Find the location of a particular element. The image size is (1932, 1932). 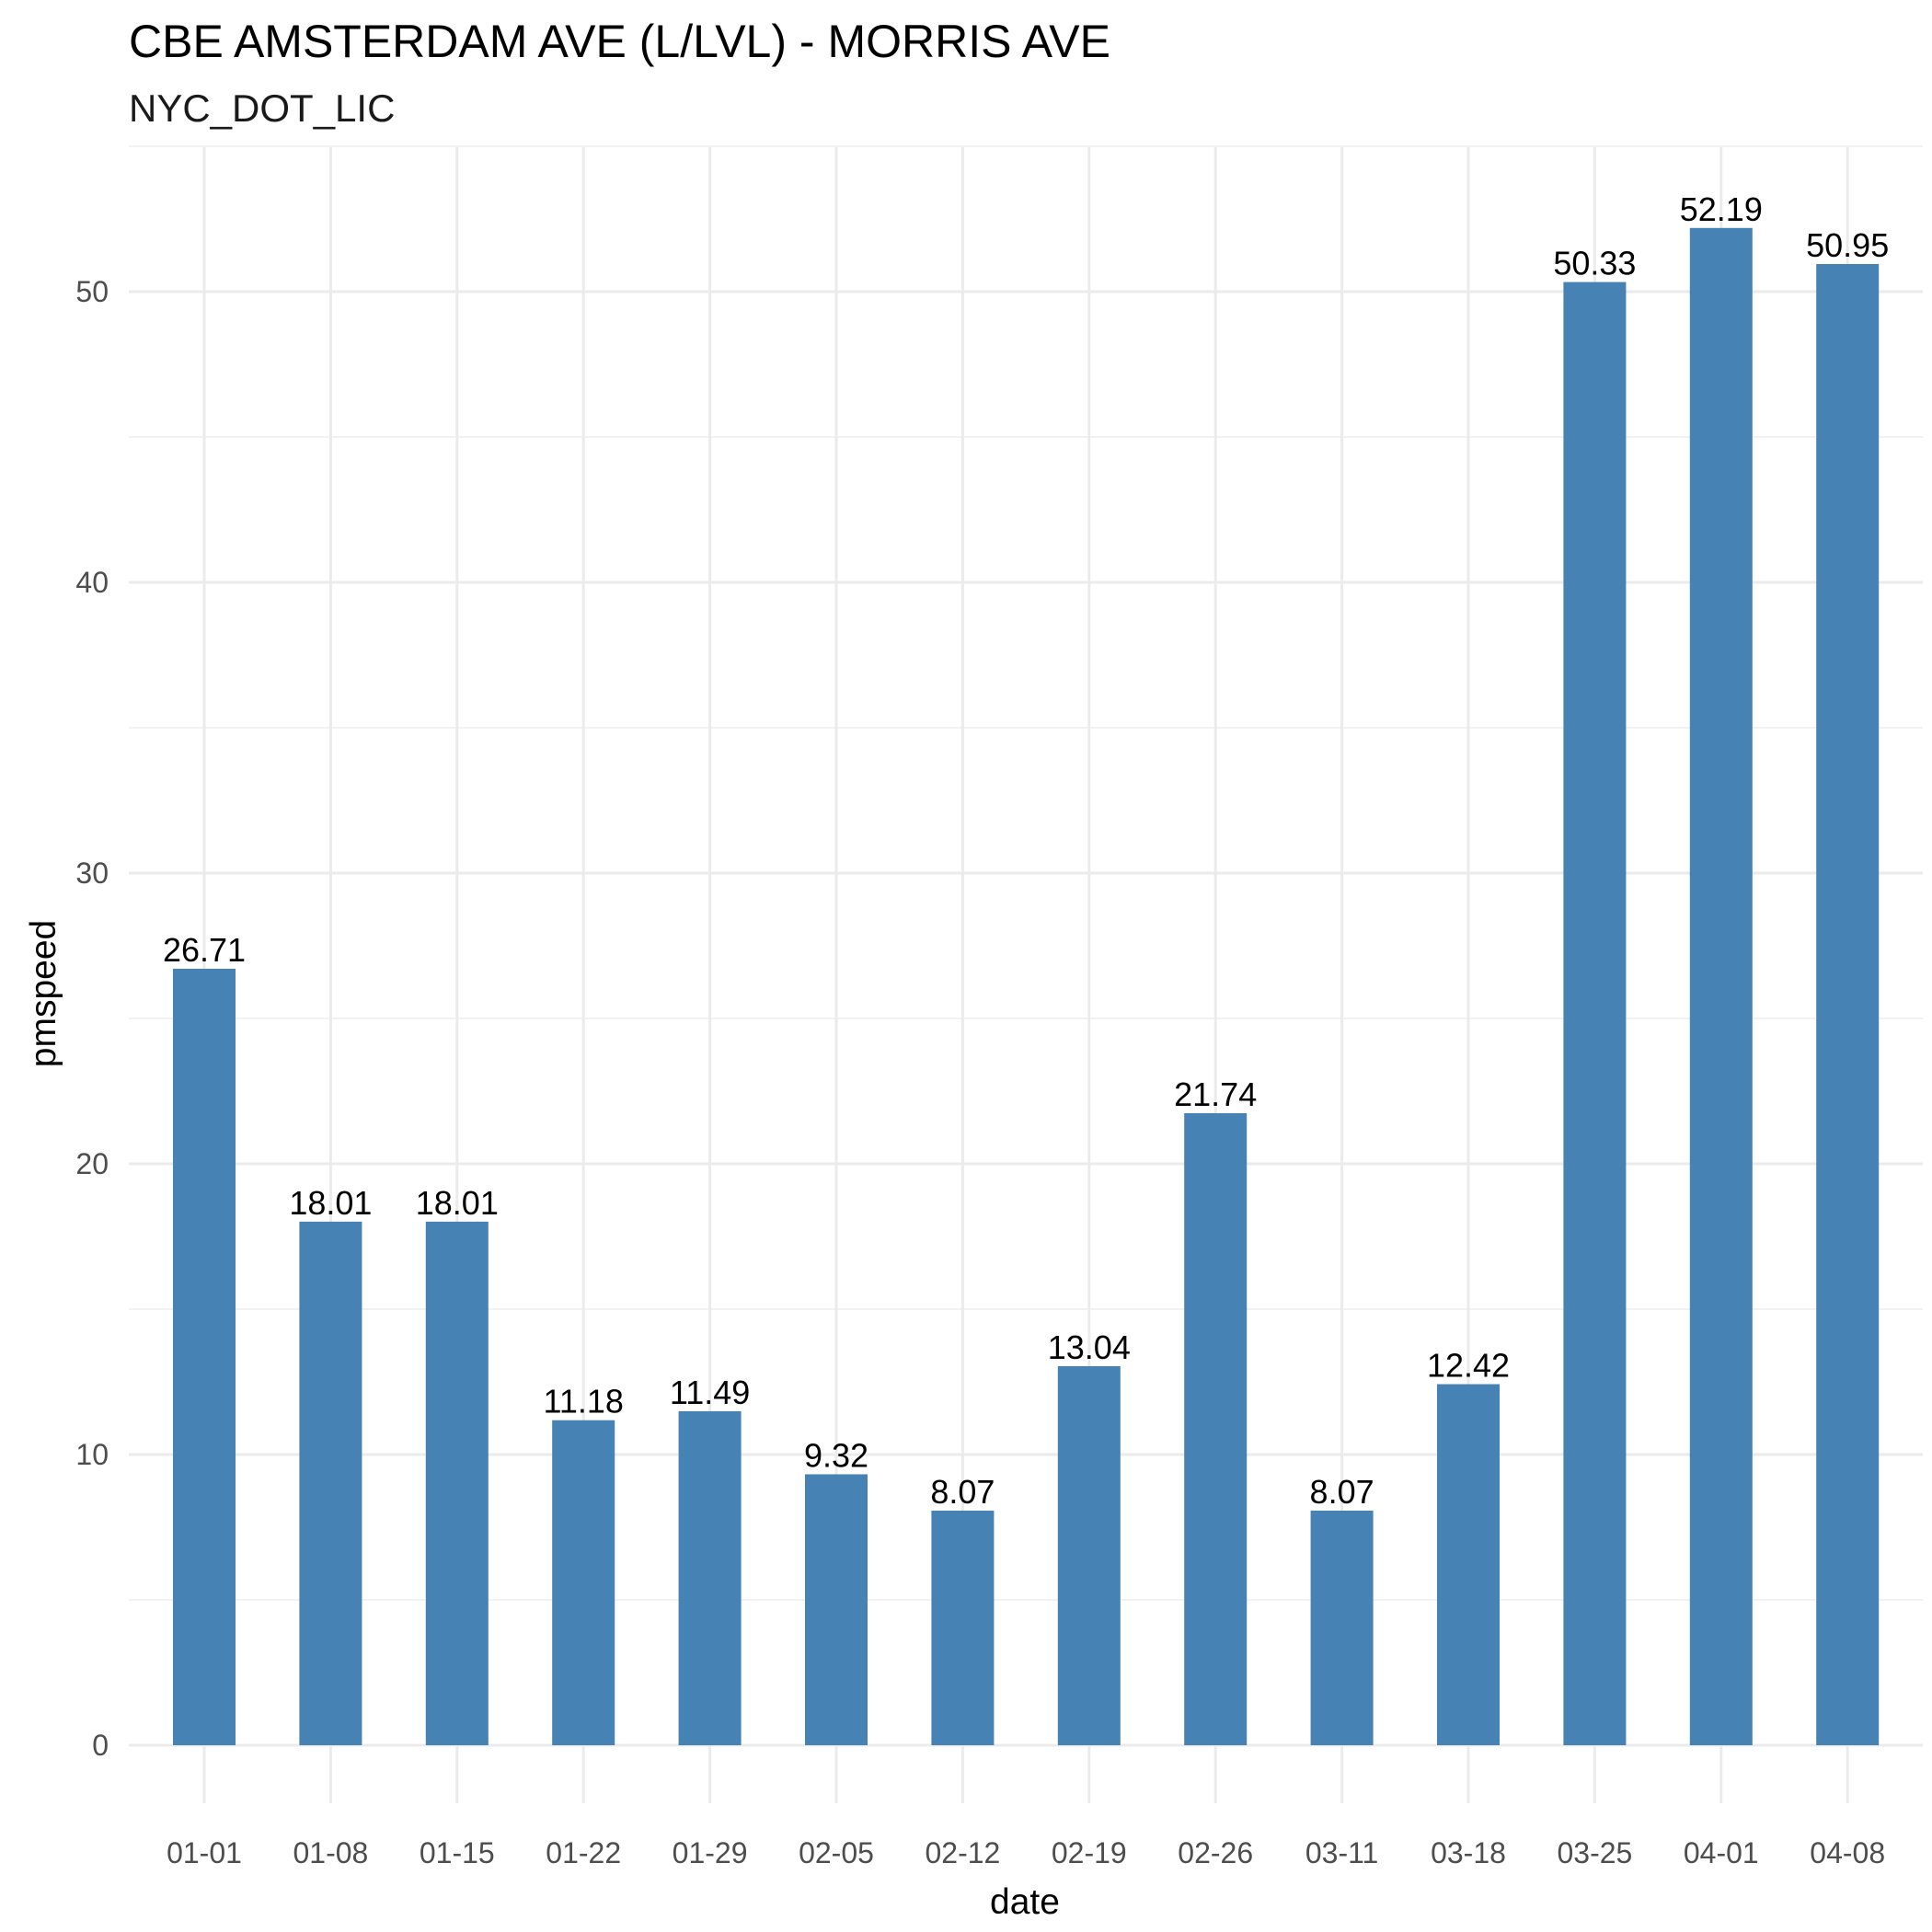

y-tick-label: 50 is located at coordinates (92, 291).